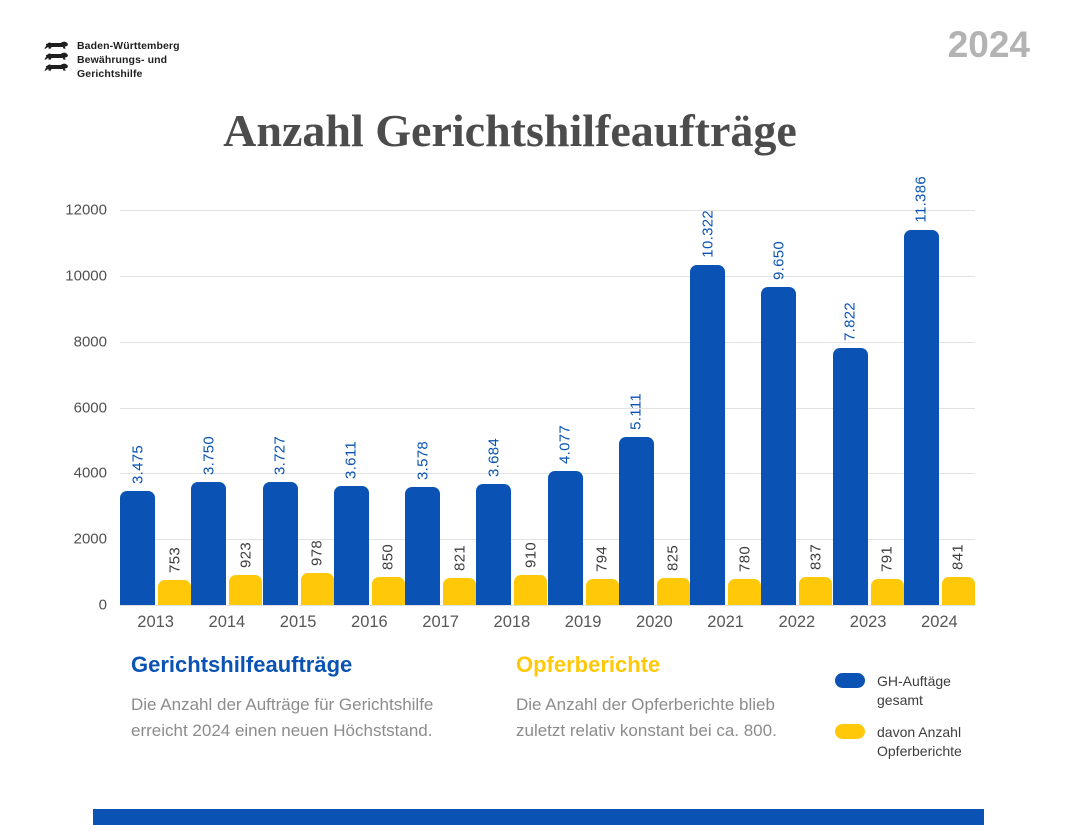 The image size is (1065, 825). Describe the element at coordinates (510, 130) in the screenshot. I see `page-title: Anzahl Gerichtshilfeaufträge` at that location.